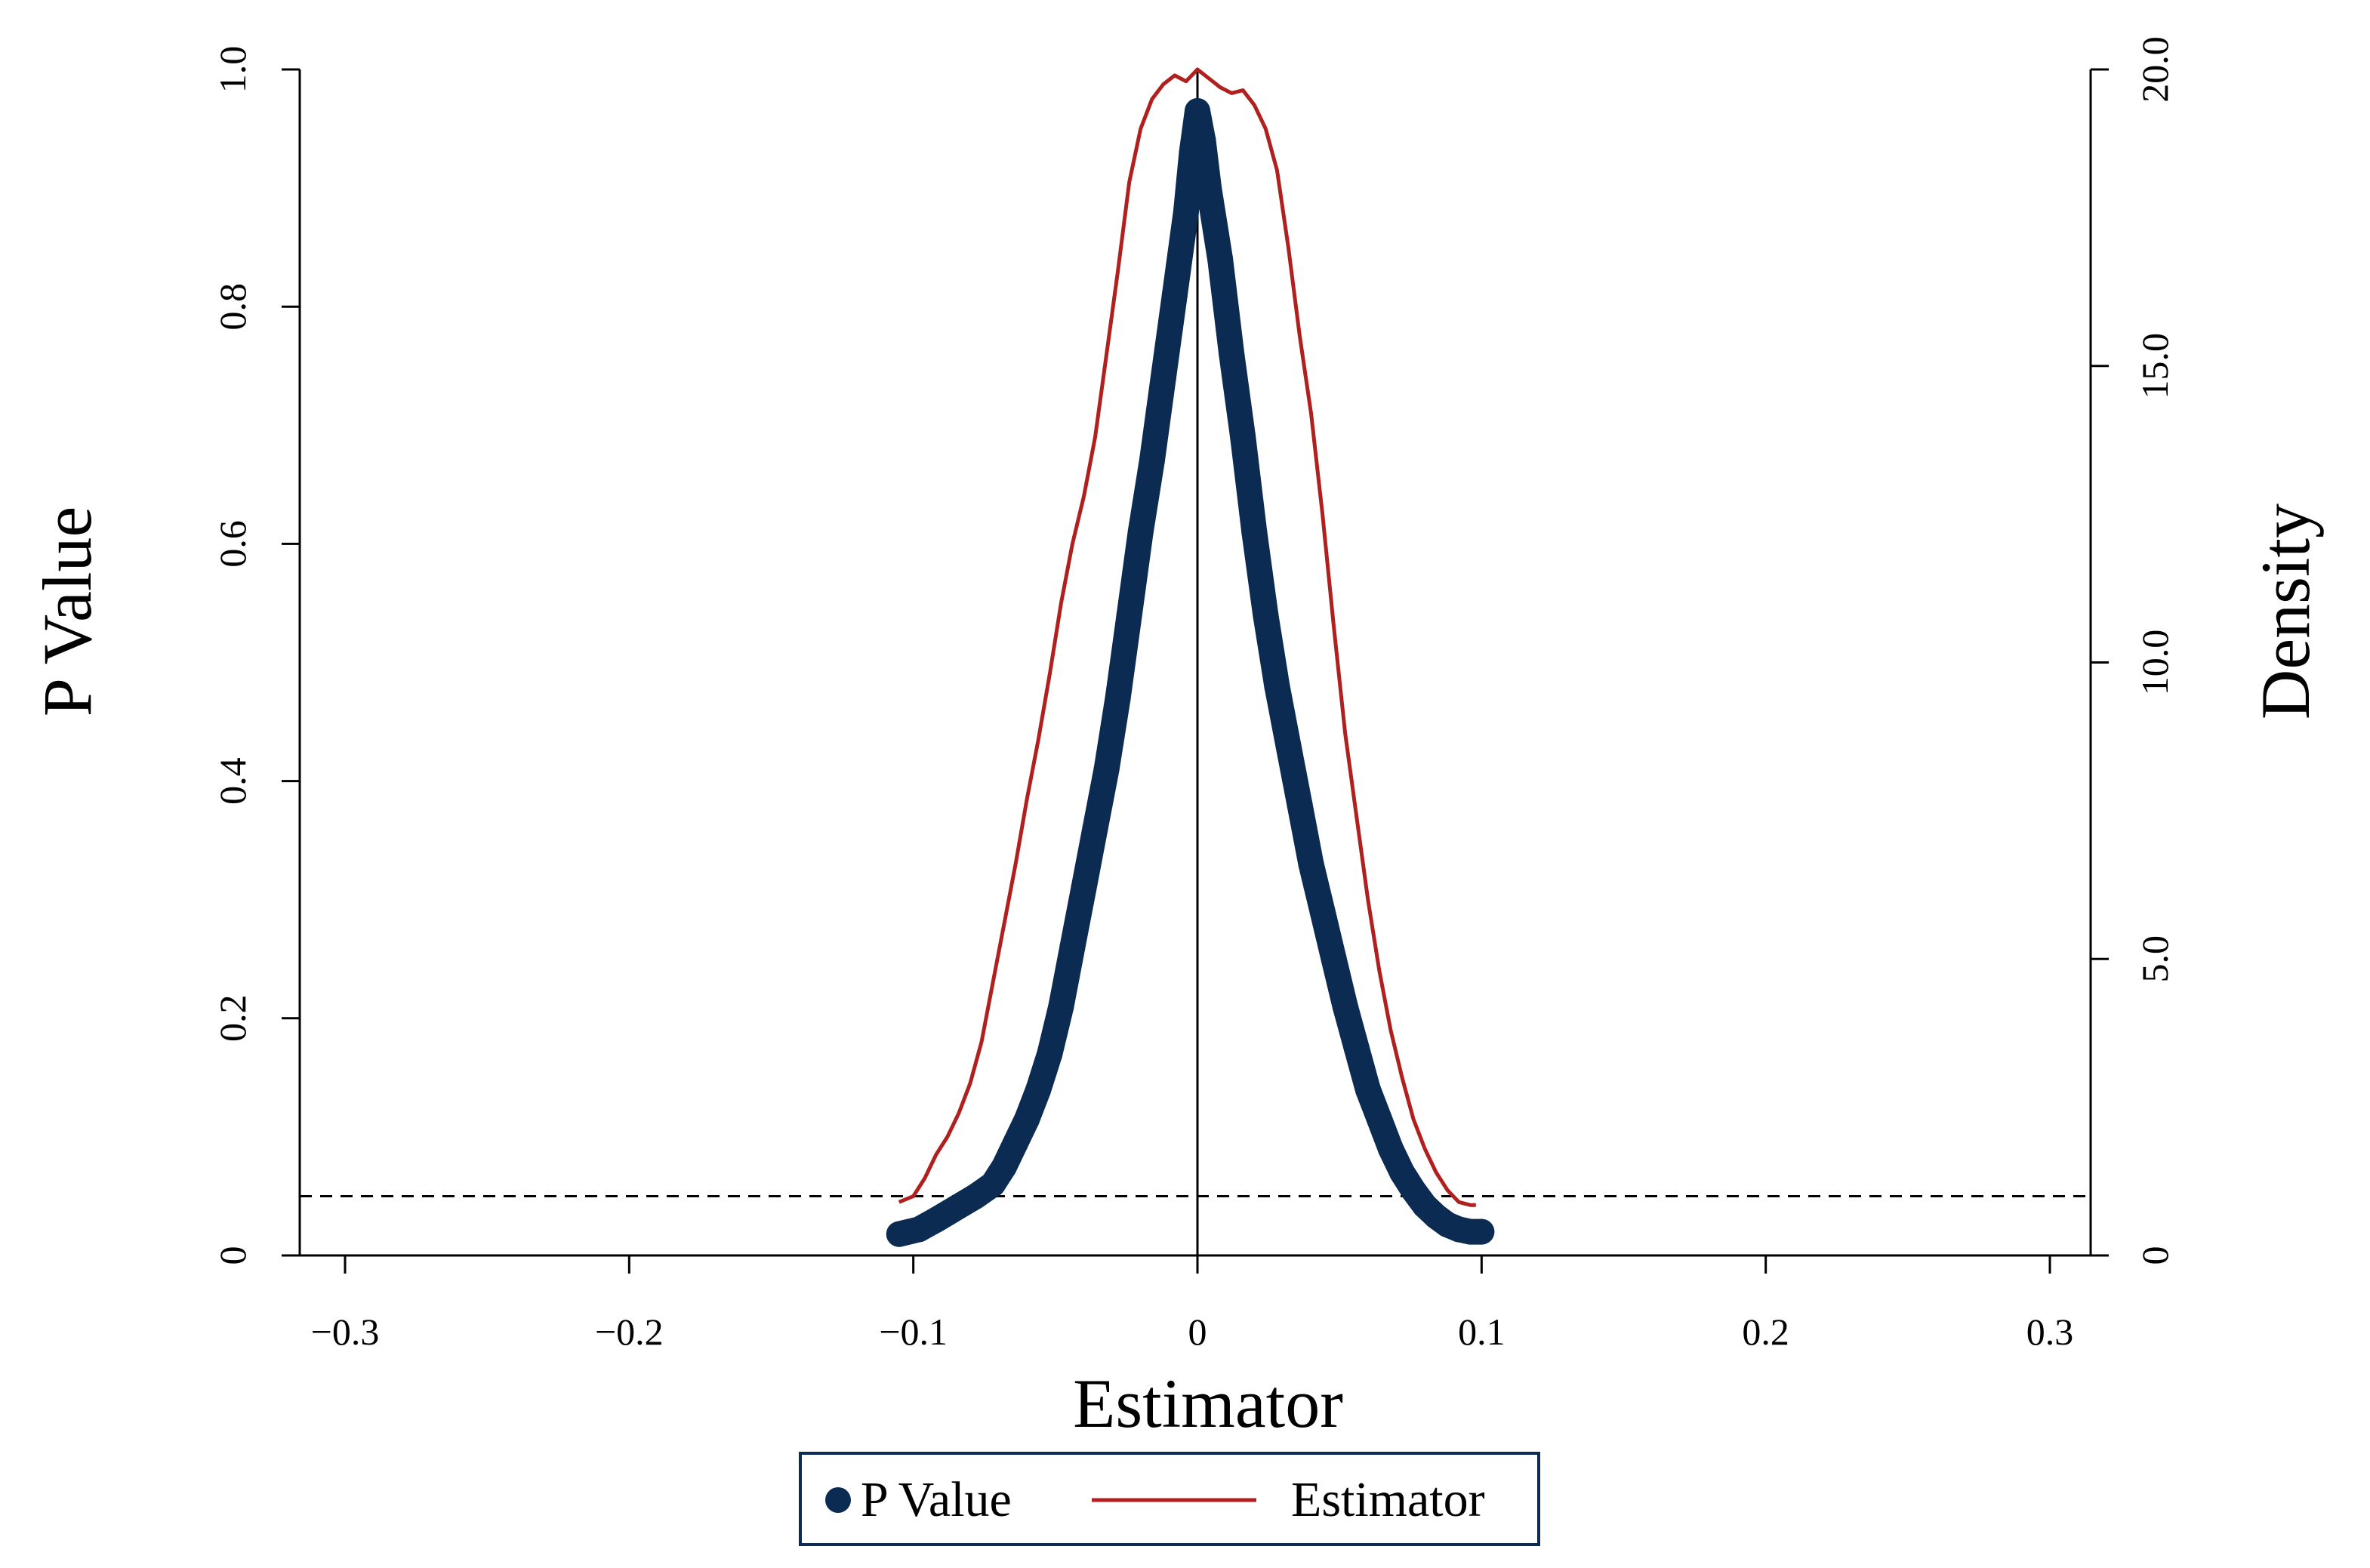 The image size is (2370, 1568). What do you see at coordinates (1766, 1332) in the screenshot?
I see `x-tick-label: 0.2` at bounding box center [1766, 1332].